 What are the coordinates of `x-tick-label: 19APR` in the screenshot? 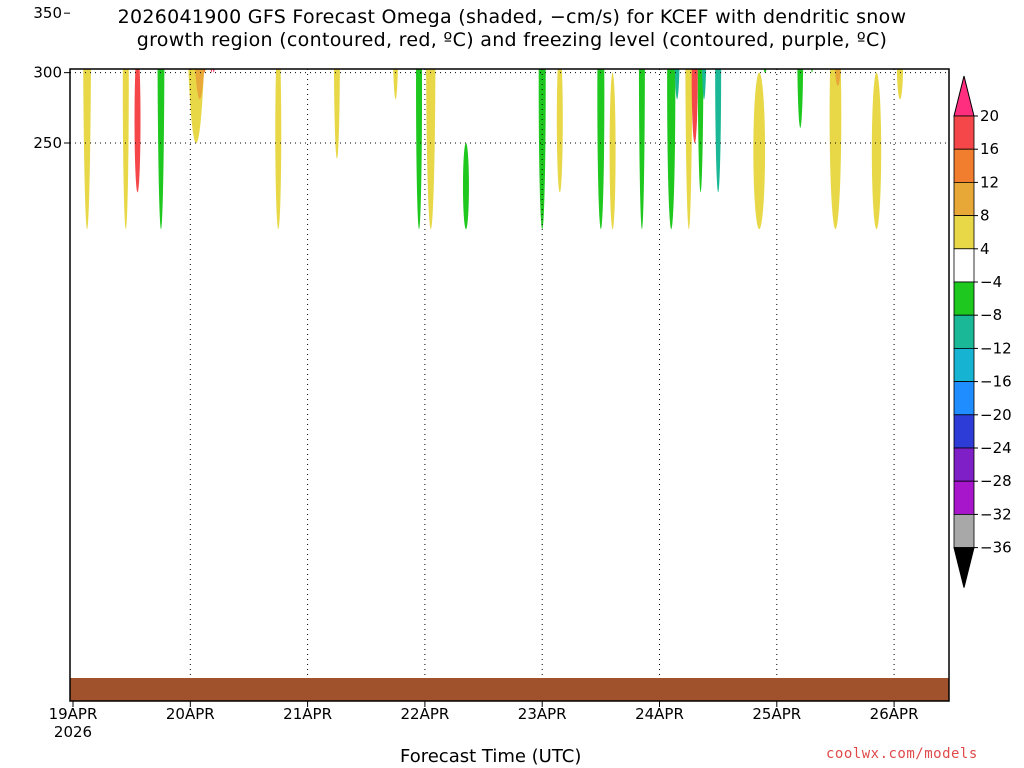 It's located at (73, 714).